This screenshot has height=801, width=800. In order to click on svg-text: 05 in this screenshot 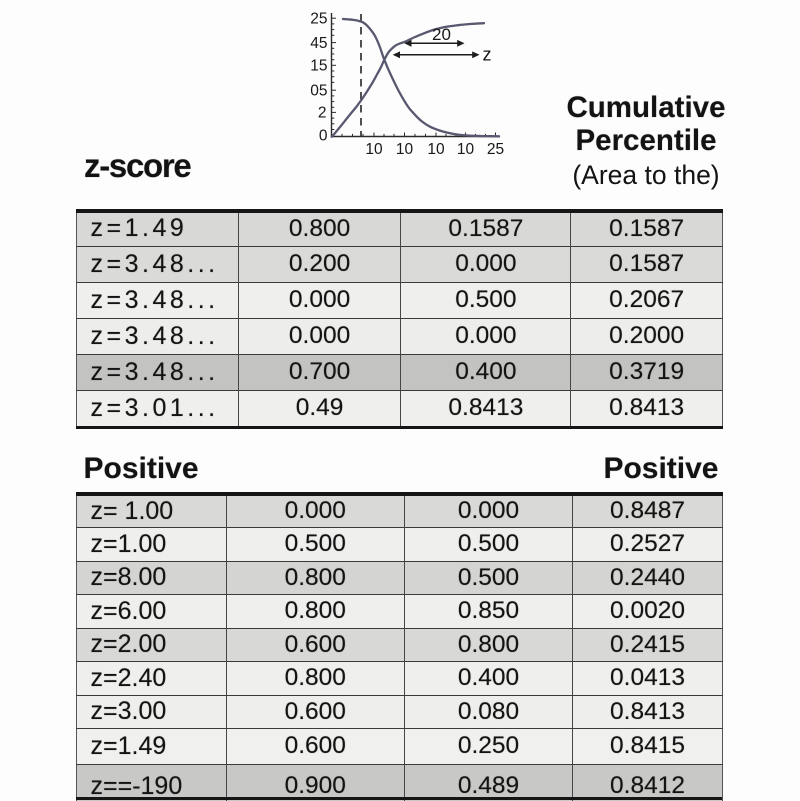, I will do `click(318, 90)`.